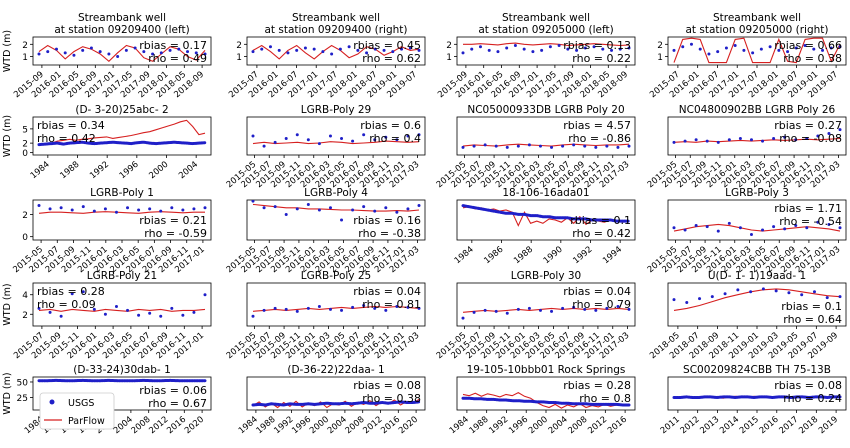 This screenshot has height=448, width=850. I want to click on rbias-label: rbias = 0.04, so click(387, 291).